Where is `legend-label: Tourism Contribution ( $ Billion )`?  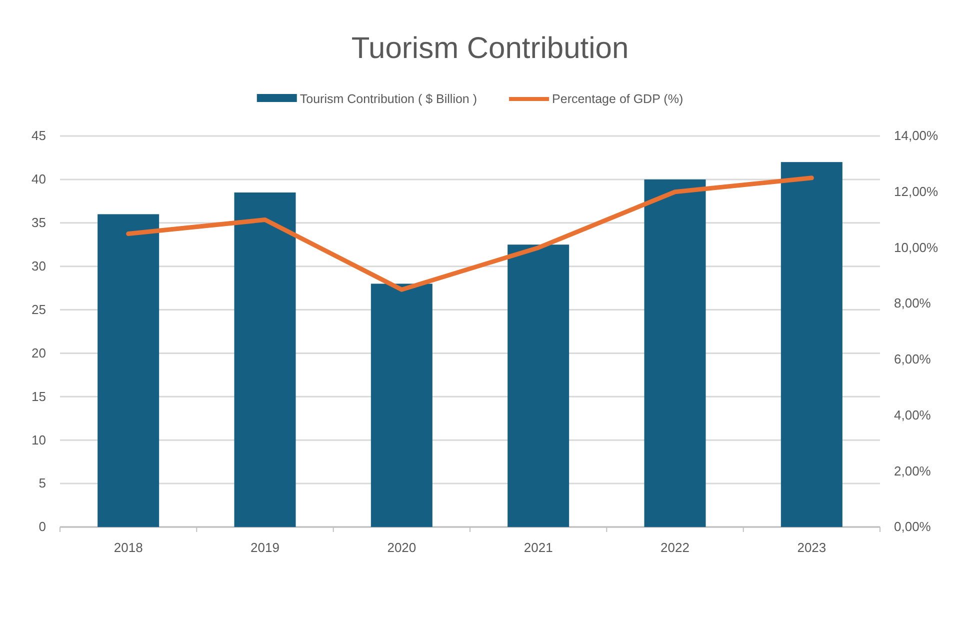
legend-label: Tourism Contribution ( $ Billion ) is located at coordinates (389, 99).